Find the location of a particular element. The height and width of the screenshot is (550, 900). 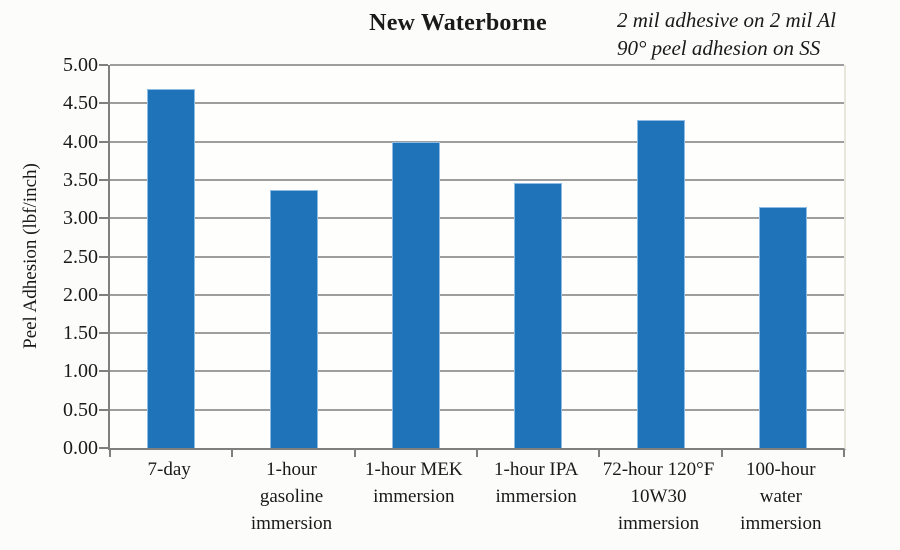

x-axis-label: 72-hour 120°F 10W30 immersion is located at coordinates (658, 496).